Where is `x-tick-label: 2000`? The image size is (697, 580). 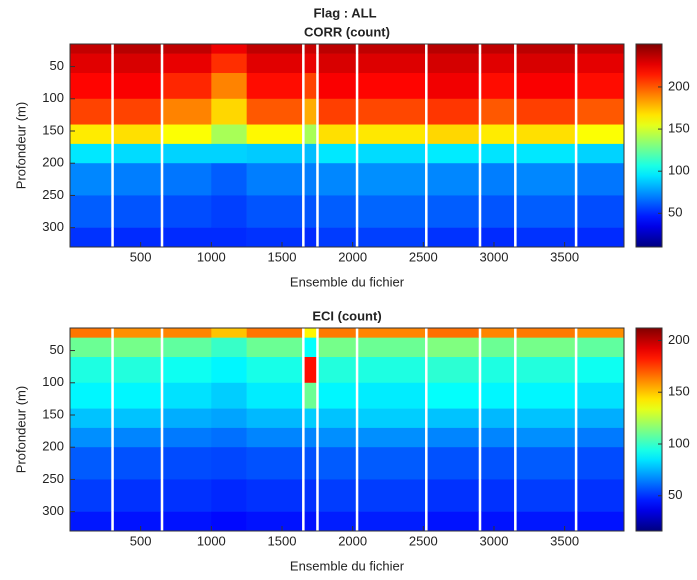
x-tick-label: 2000 is located at coordinates (352, 540).